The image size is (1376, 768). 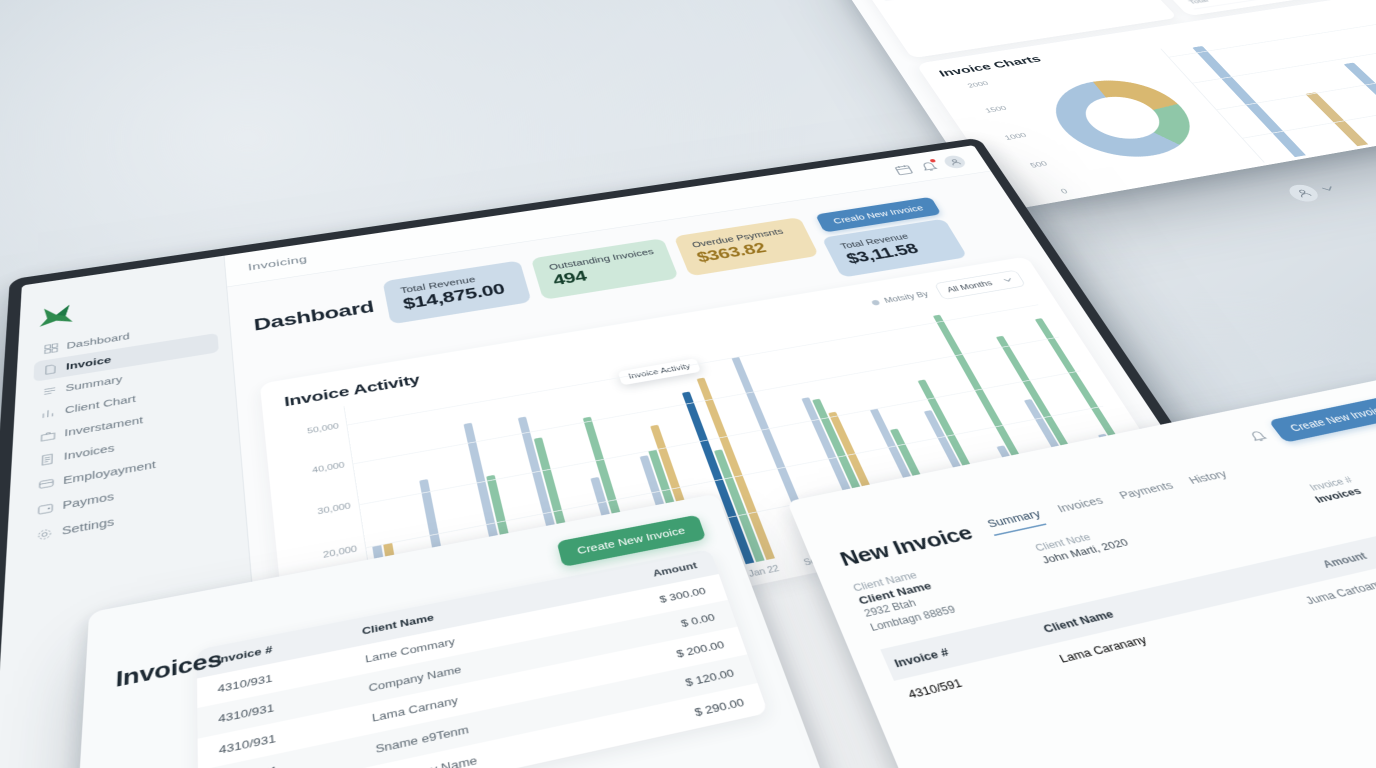 What do you see at coordinates (1374, 467) in the screenshot?
I see `field-label: Amount` at bounding box center [1374, 467].